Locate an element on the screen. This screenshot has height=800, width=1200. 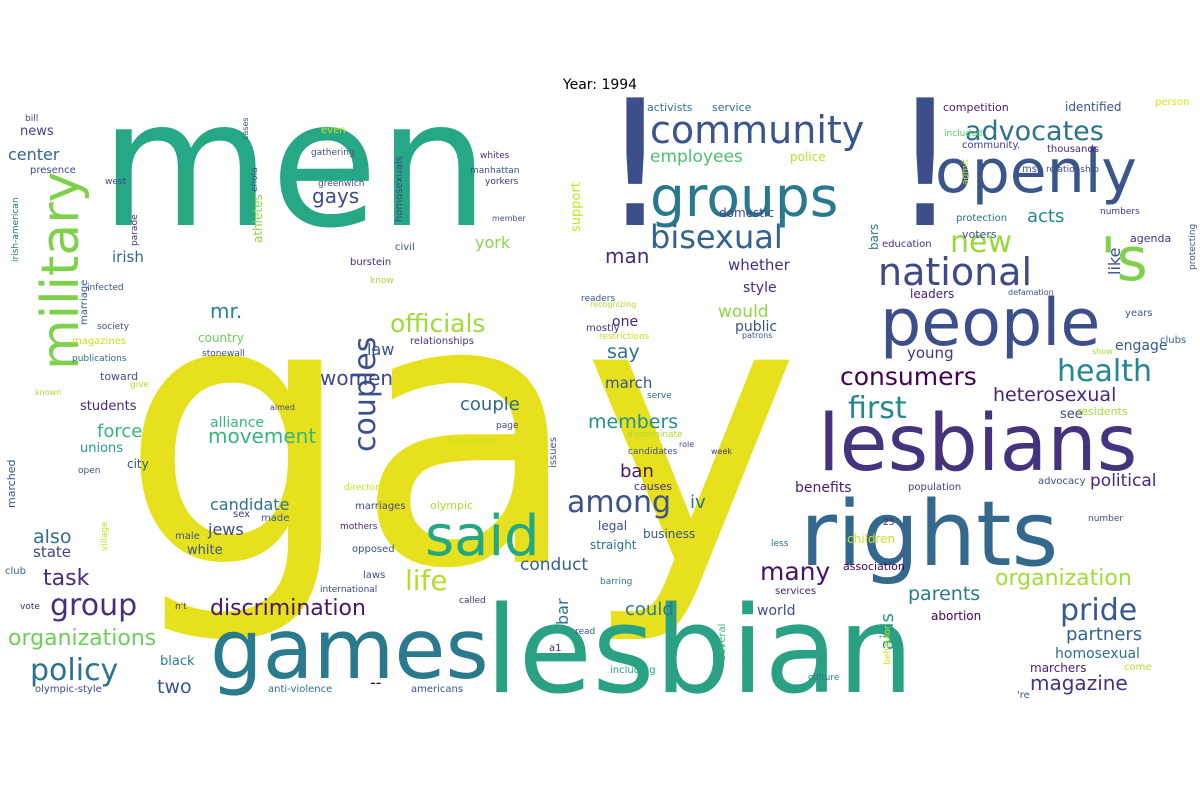
word-rights: rights is located at coordinates (929, 534).